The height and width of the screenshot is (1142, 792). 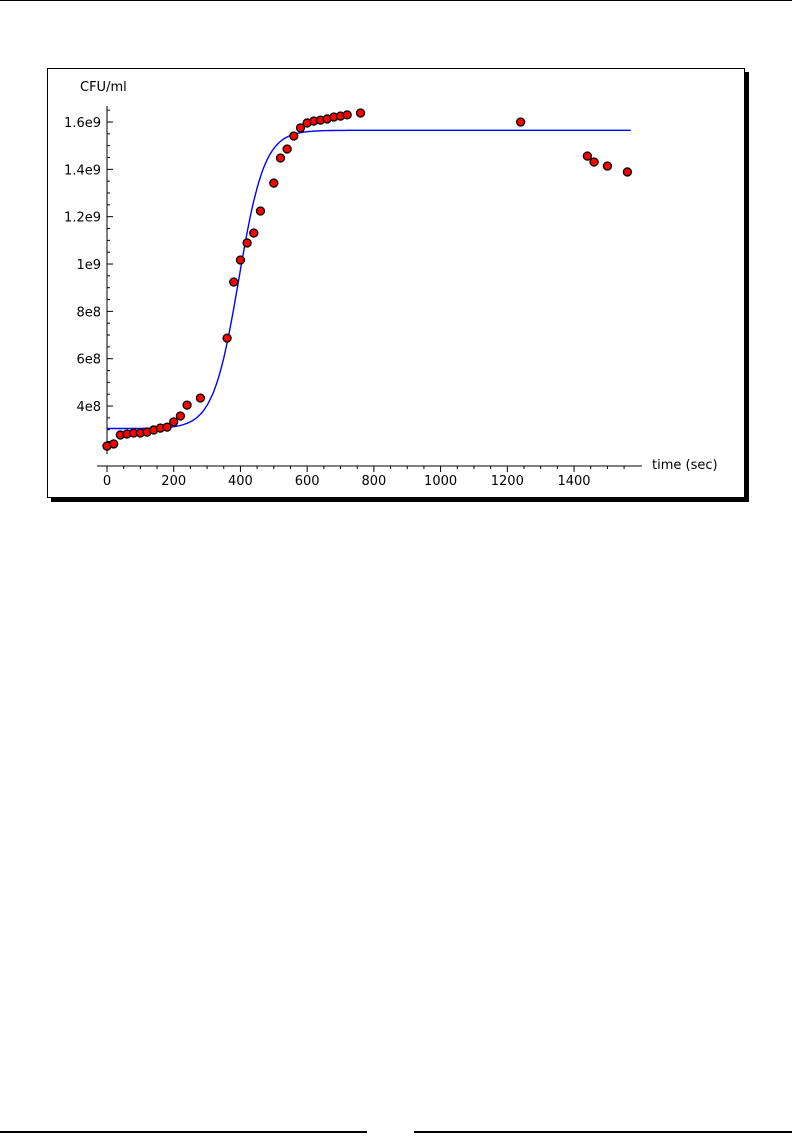 What do you see at coordinates (373, 481) in the screenshot?
I see `x-tick-label: 800` at bounding box center [373, 481].